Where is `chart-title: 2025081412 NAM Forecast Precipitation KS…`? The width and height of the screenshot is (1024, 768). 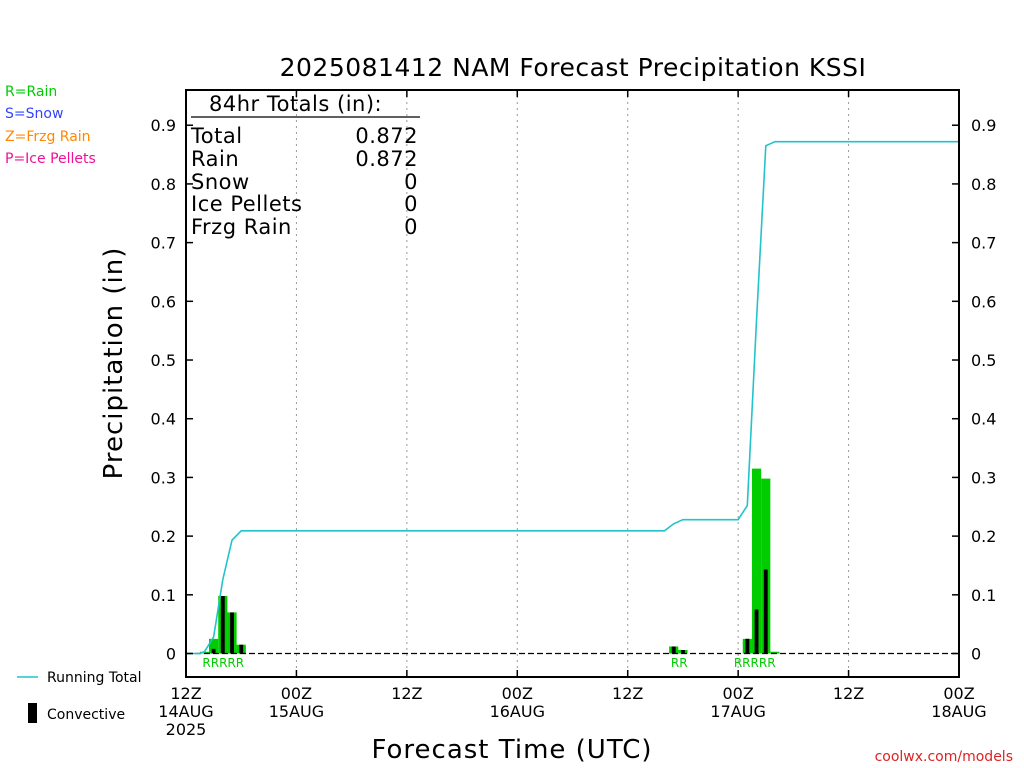 chart-title: 2025081412 NAM Forecast Precipitation KS… is located at coordinates (573, 67).